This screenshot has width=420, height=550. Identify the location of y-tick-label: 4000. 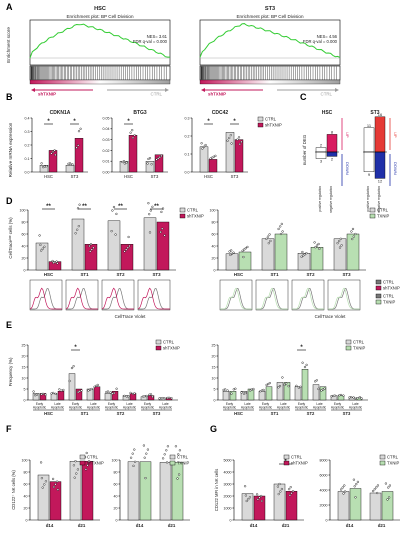
(324, 490).